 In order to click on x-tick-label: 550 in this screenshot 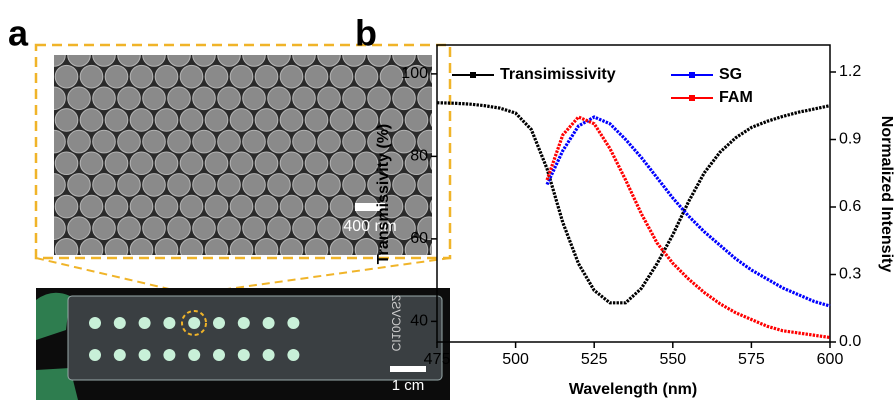, I will do `click(672, 359)`.